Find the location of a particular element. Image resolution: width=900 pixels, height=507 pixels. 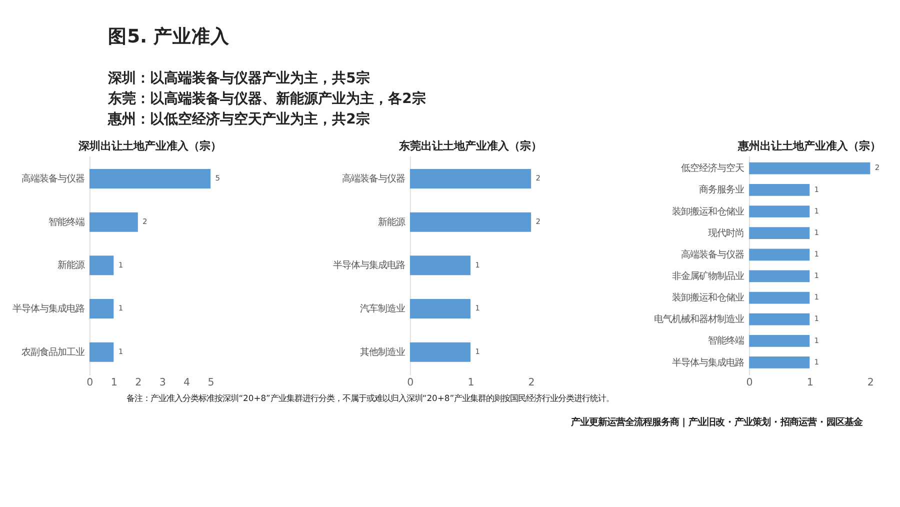

data-label: 5 is located at coordinates (217, 178).